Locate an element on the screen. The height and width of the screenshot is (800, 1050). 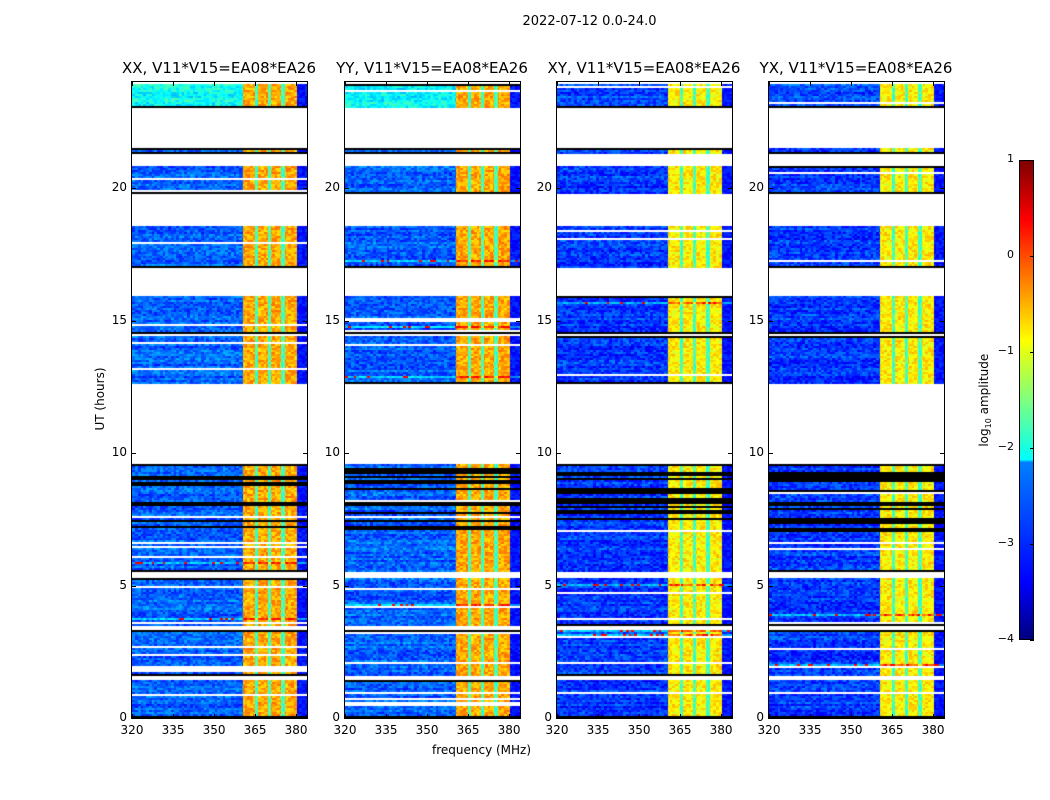
panel-title: XX, V11*V15=EA08*EA26 is located at coordinates (218, 68).